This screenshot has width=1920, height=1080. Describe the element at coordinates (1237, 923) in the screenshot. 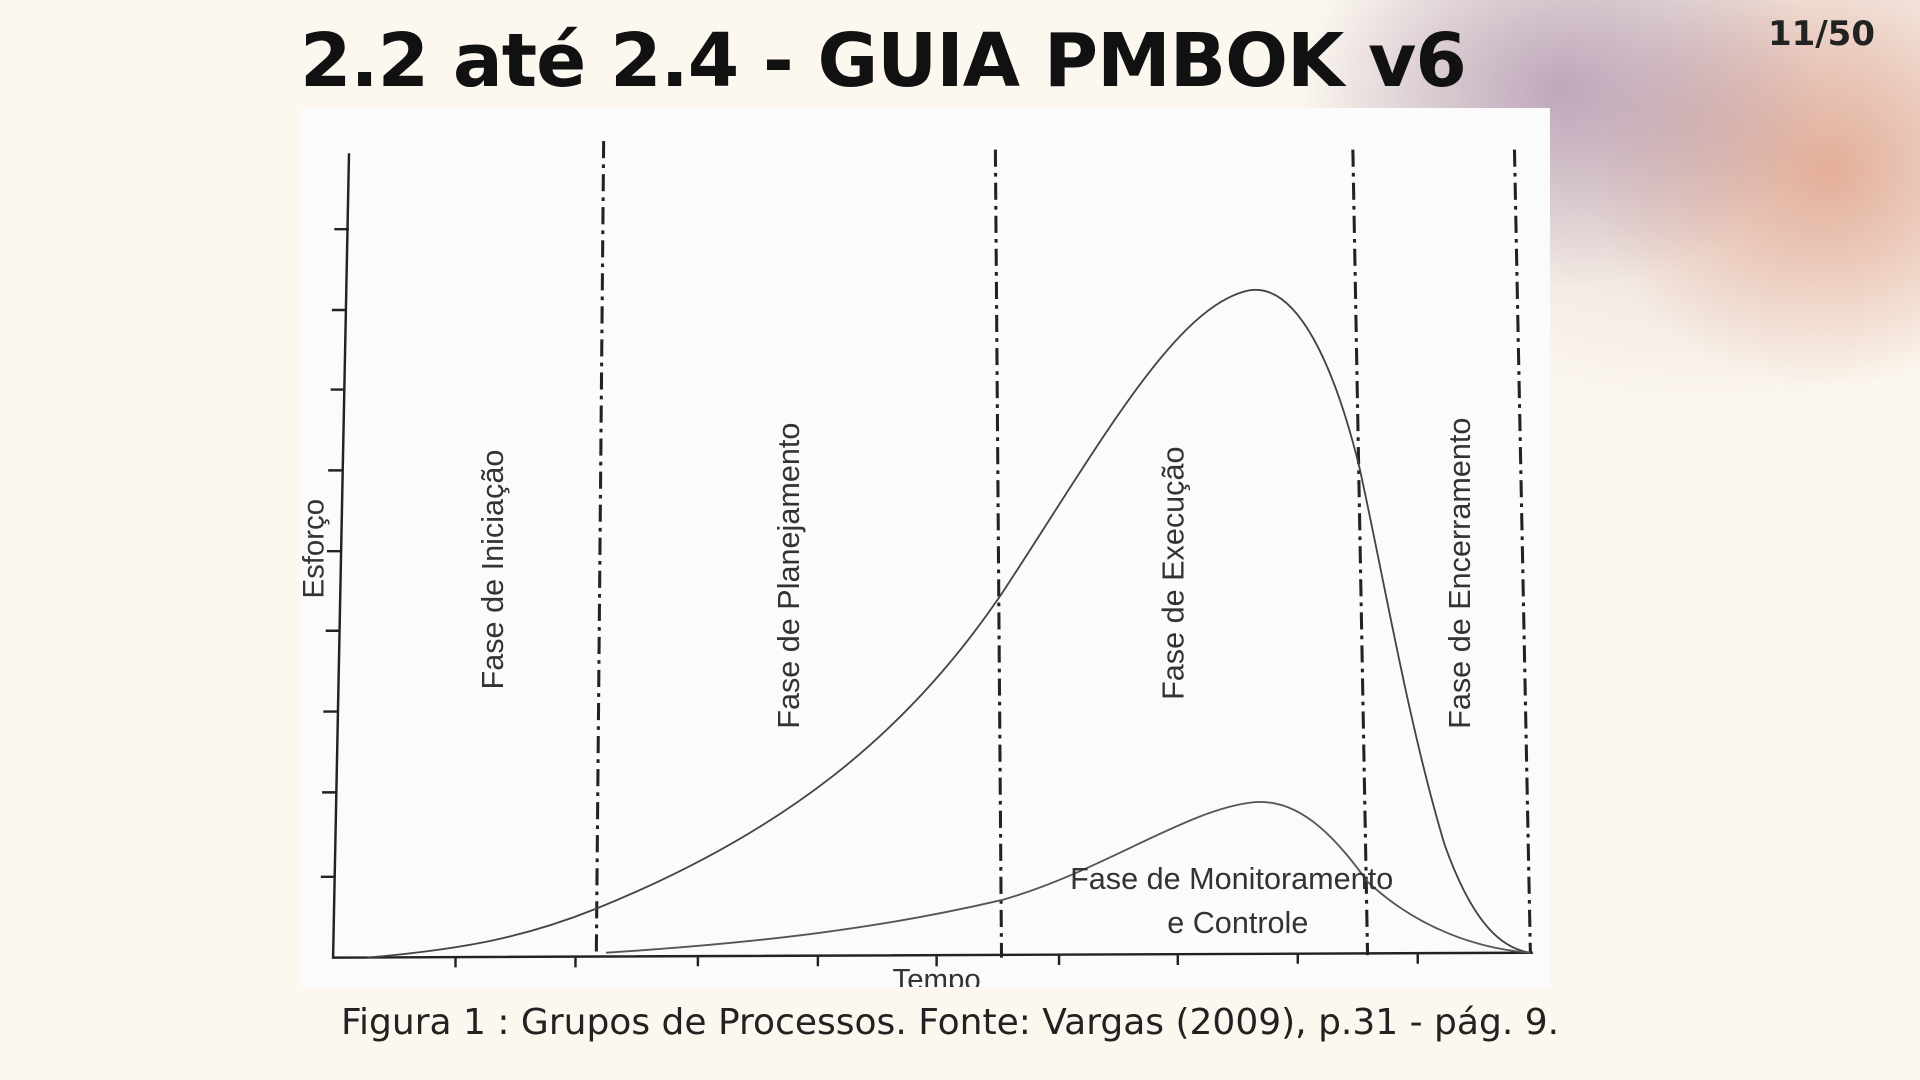

I see `monitoring-label: e Controle` at that location.